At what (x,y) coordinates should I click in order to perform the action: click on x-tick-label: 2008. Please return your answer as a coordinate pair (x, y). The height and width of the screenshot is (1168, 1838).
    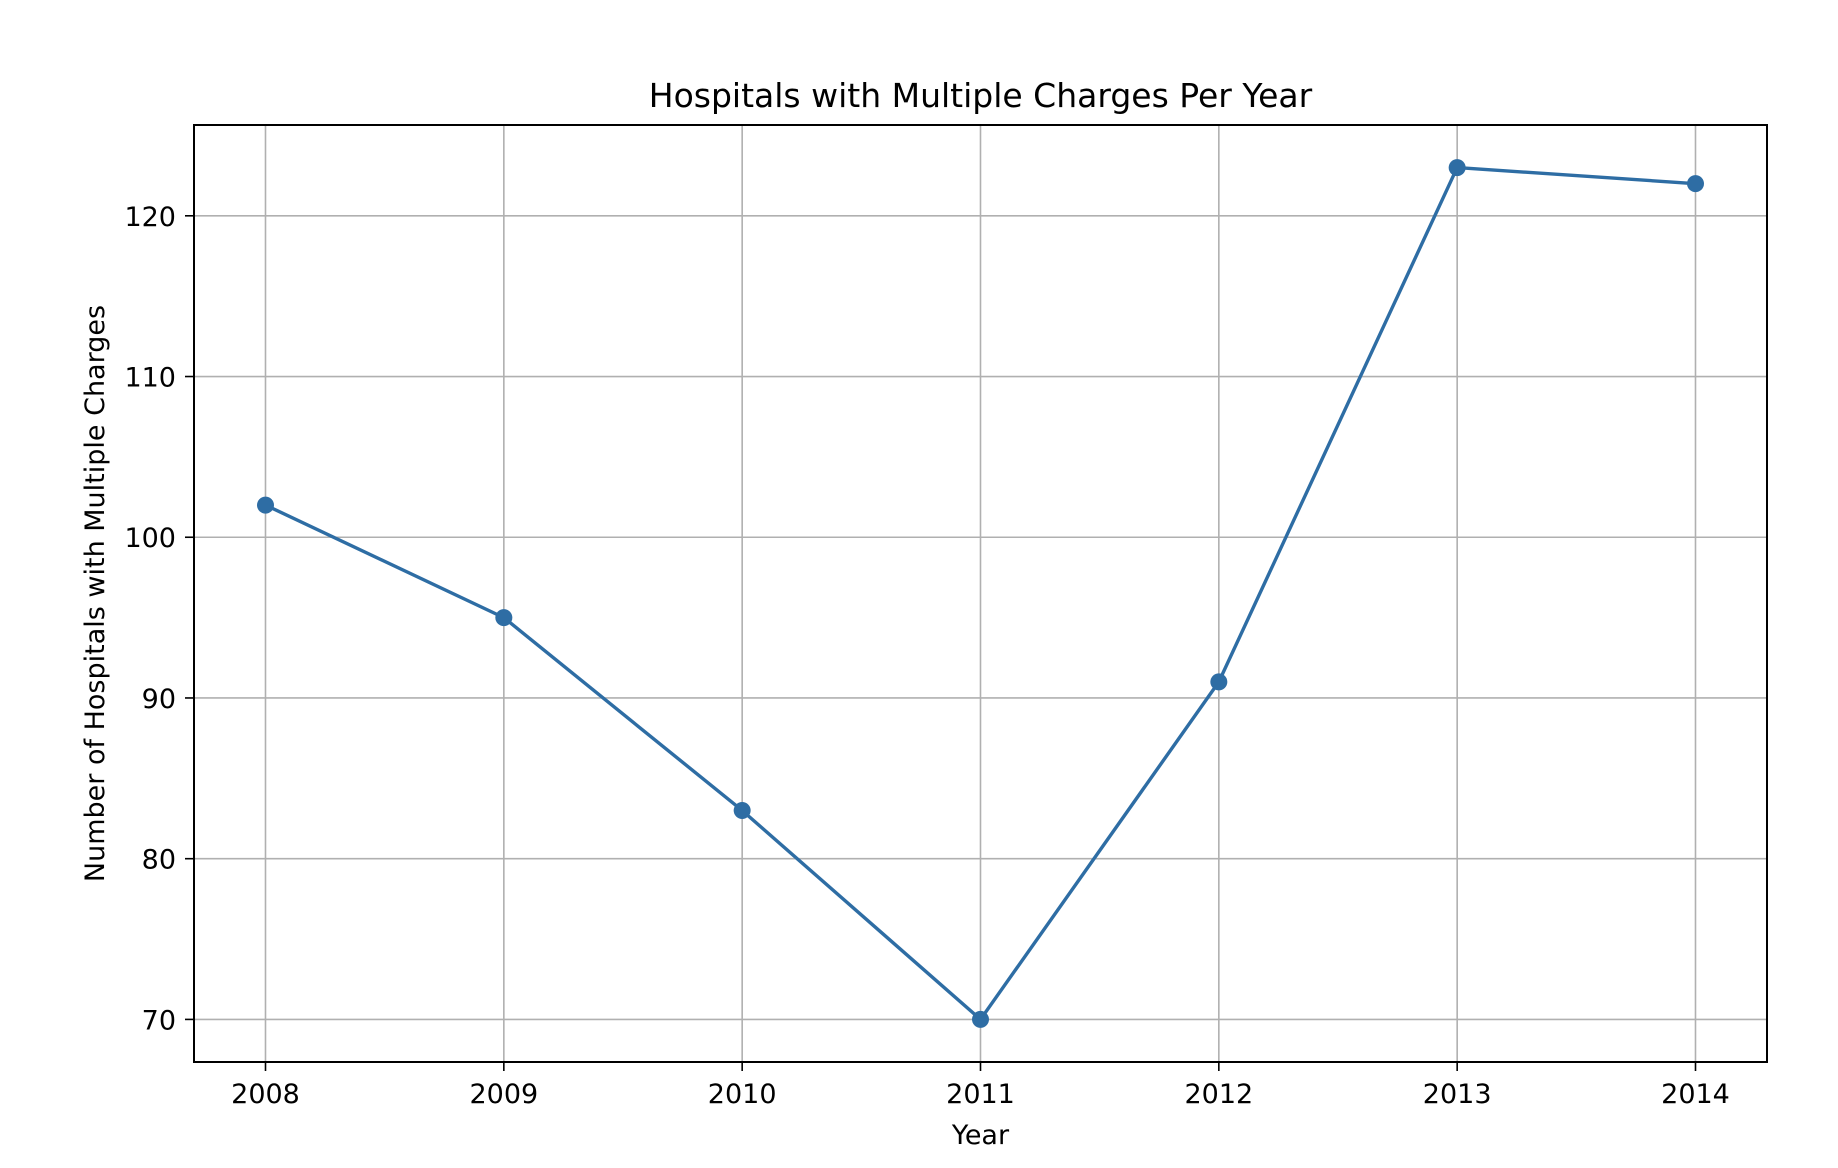
    Looking at the image, I should click on (265, 1094).